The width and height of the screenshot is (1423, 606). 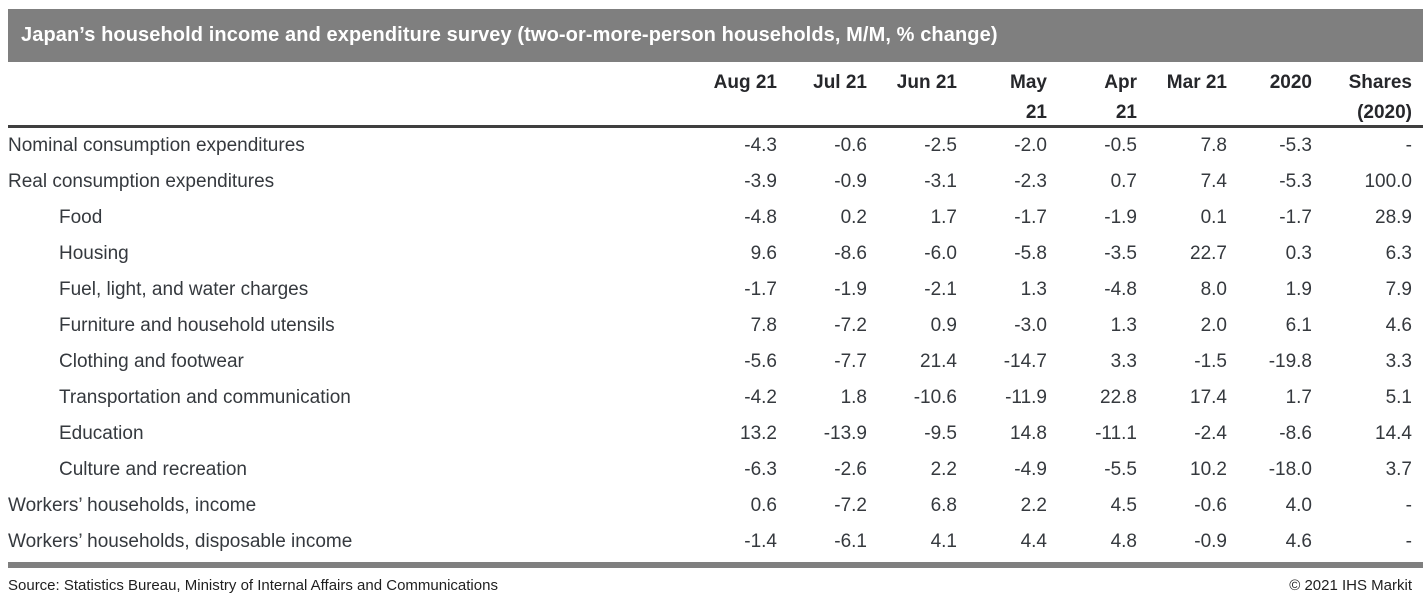 What do you see at coordinates (347, 95) in the screenshot?
I see `column-header-rowlabels-blank` at bounding box center [347, 95].